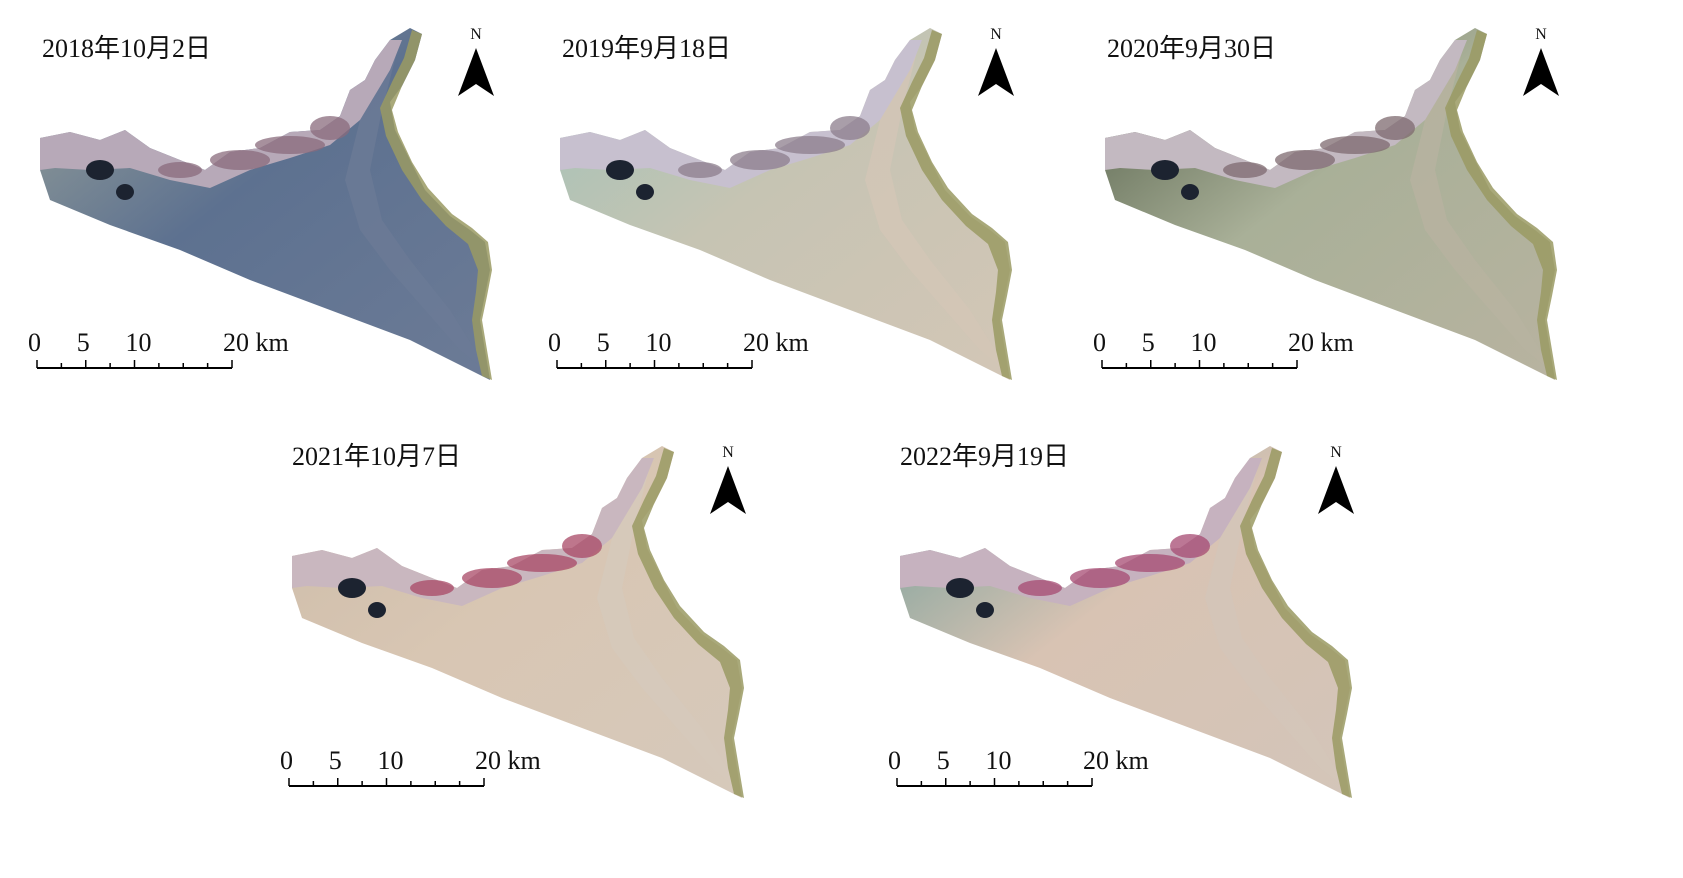  Describe the element at coordinates (1192, 48) in the screenshot. I see `date-label: 2020年9月30日` at that location.